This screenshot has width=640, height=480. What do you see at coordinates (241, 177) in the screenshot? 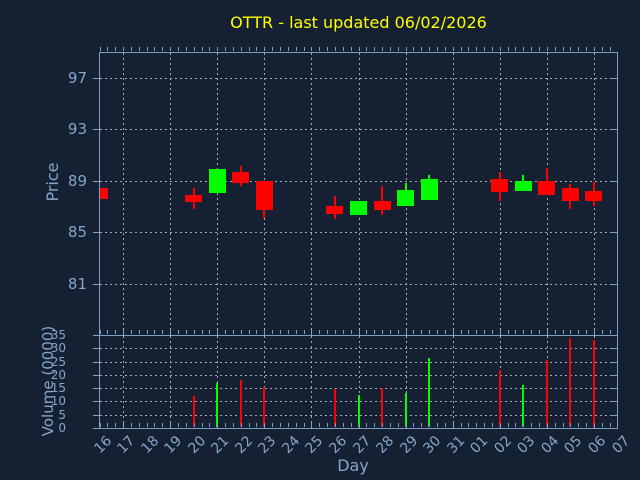
I see `candle-22-body` at bounding box center [241, 177].